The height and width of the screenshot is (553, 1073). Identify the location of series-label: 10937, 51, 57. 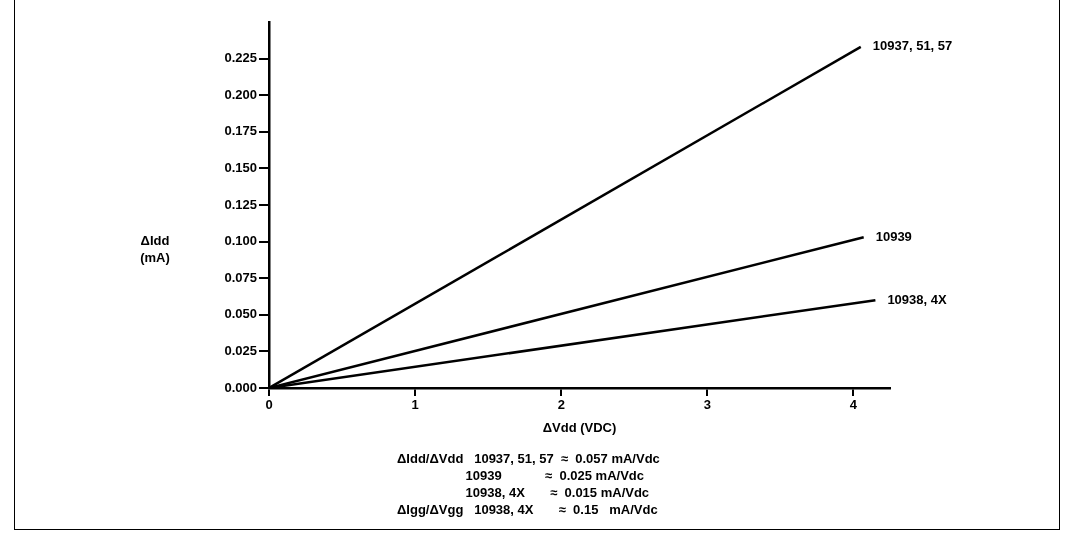
(912, 46).